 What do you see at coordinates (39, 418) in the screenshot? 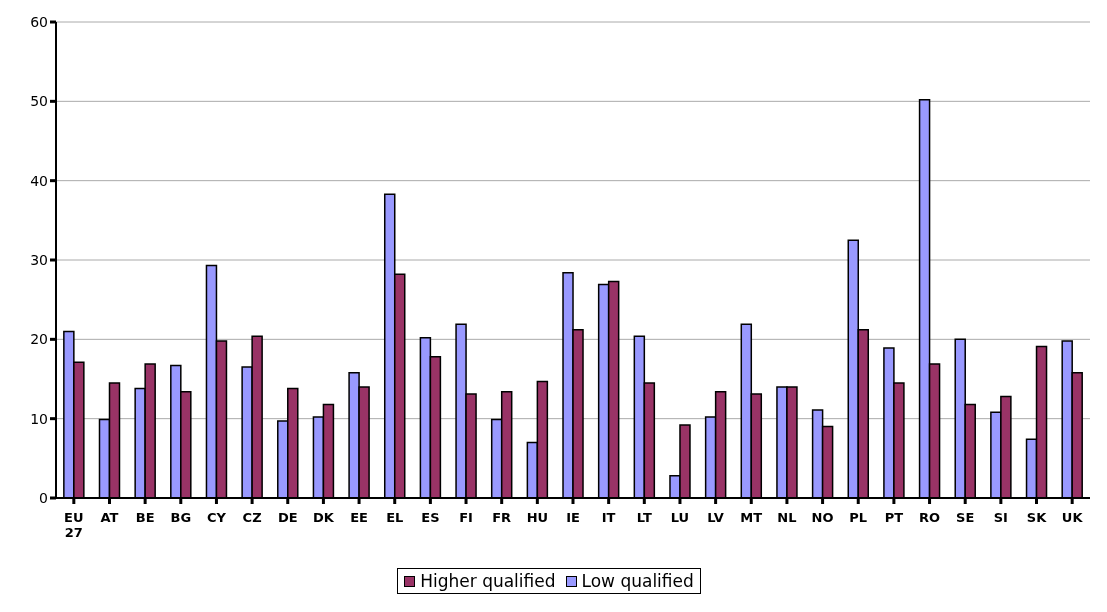
I see `y-tick-label: 10` at bounding box center [39, 418].